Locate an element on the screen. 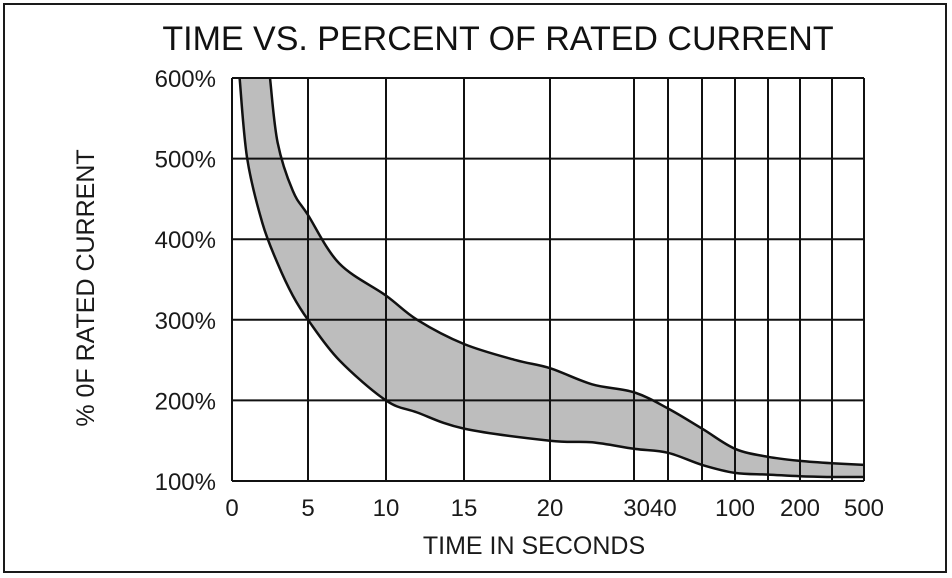  x-tick-label: 100 is located at coordinates (735, 508).